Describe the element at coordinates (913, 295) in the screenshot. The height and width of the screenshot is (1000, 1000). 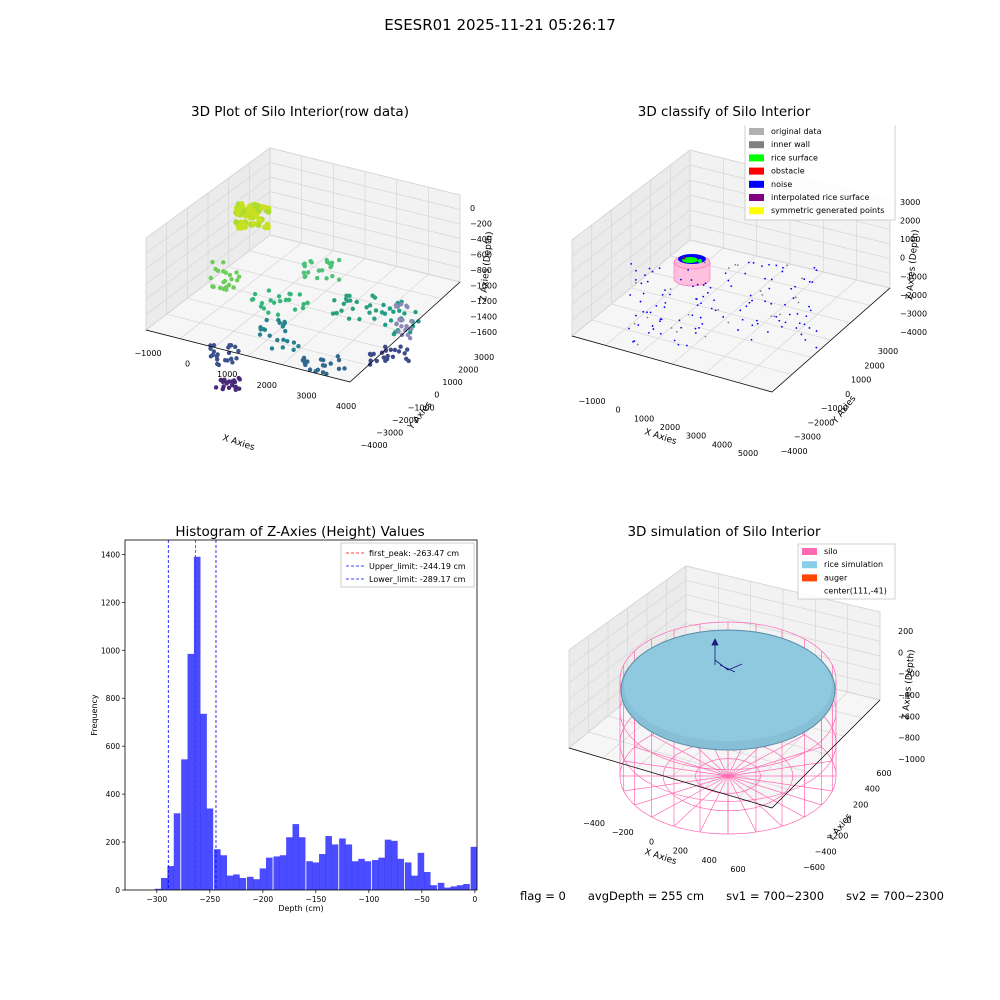
I see `classify-ztick-label: −2000` at that location.